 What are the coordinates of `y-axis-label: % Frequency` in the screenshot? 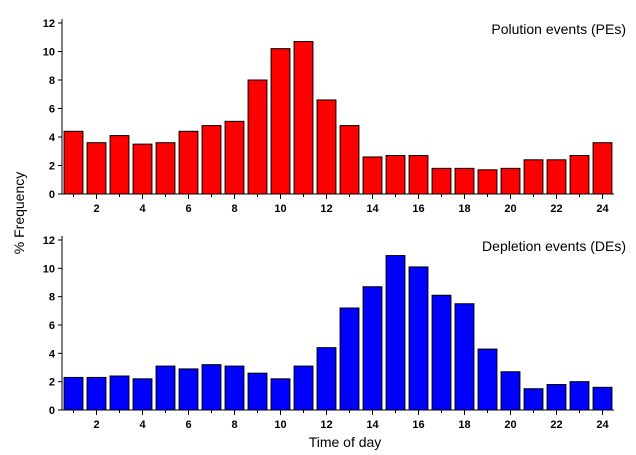 It's located at (19, 213).